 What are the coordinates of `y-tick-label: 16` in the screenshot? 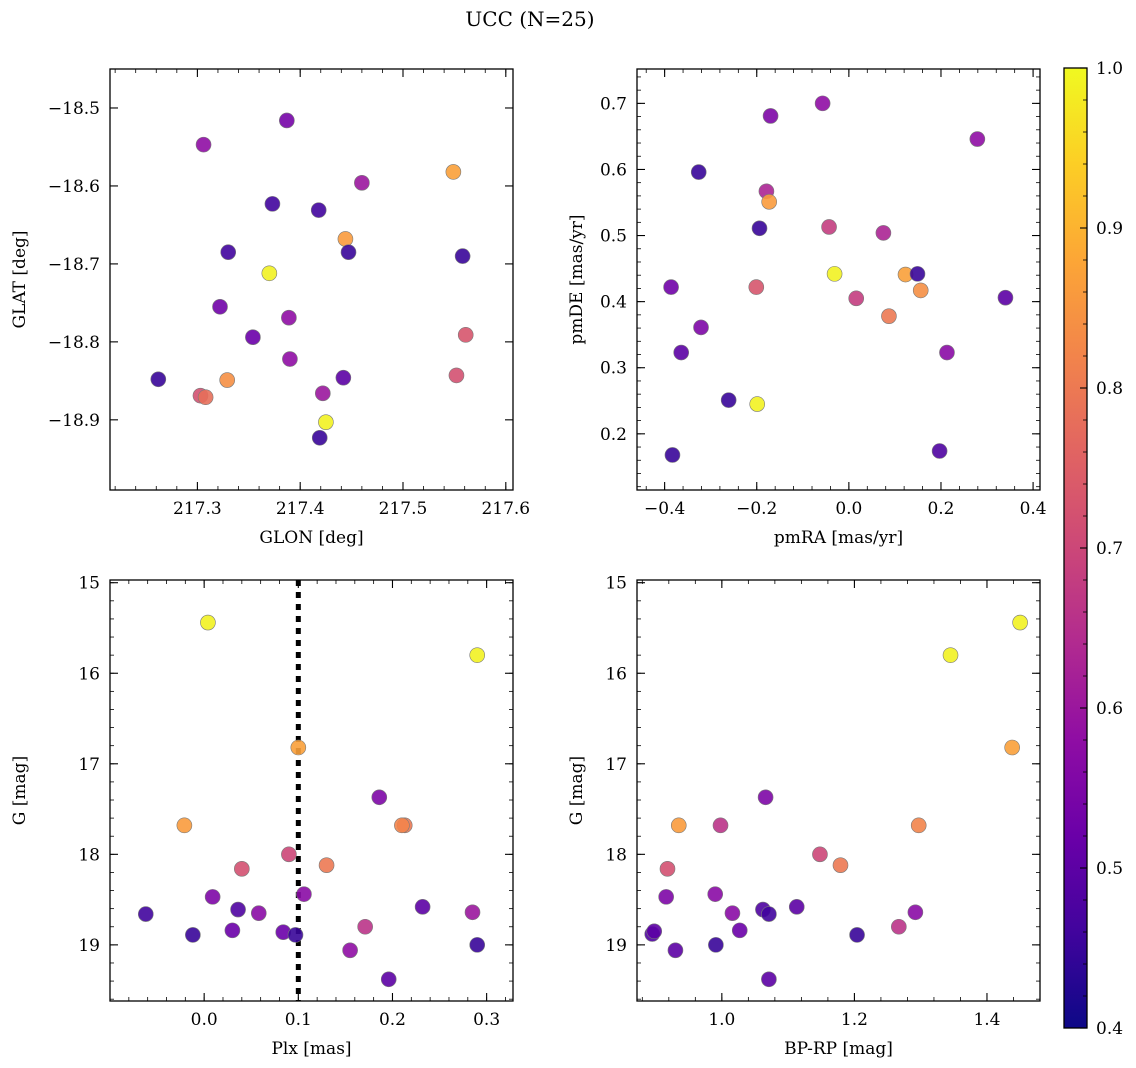 It's located at (89, 674).